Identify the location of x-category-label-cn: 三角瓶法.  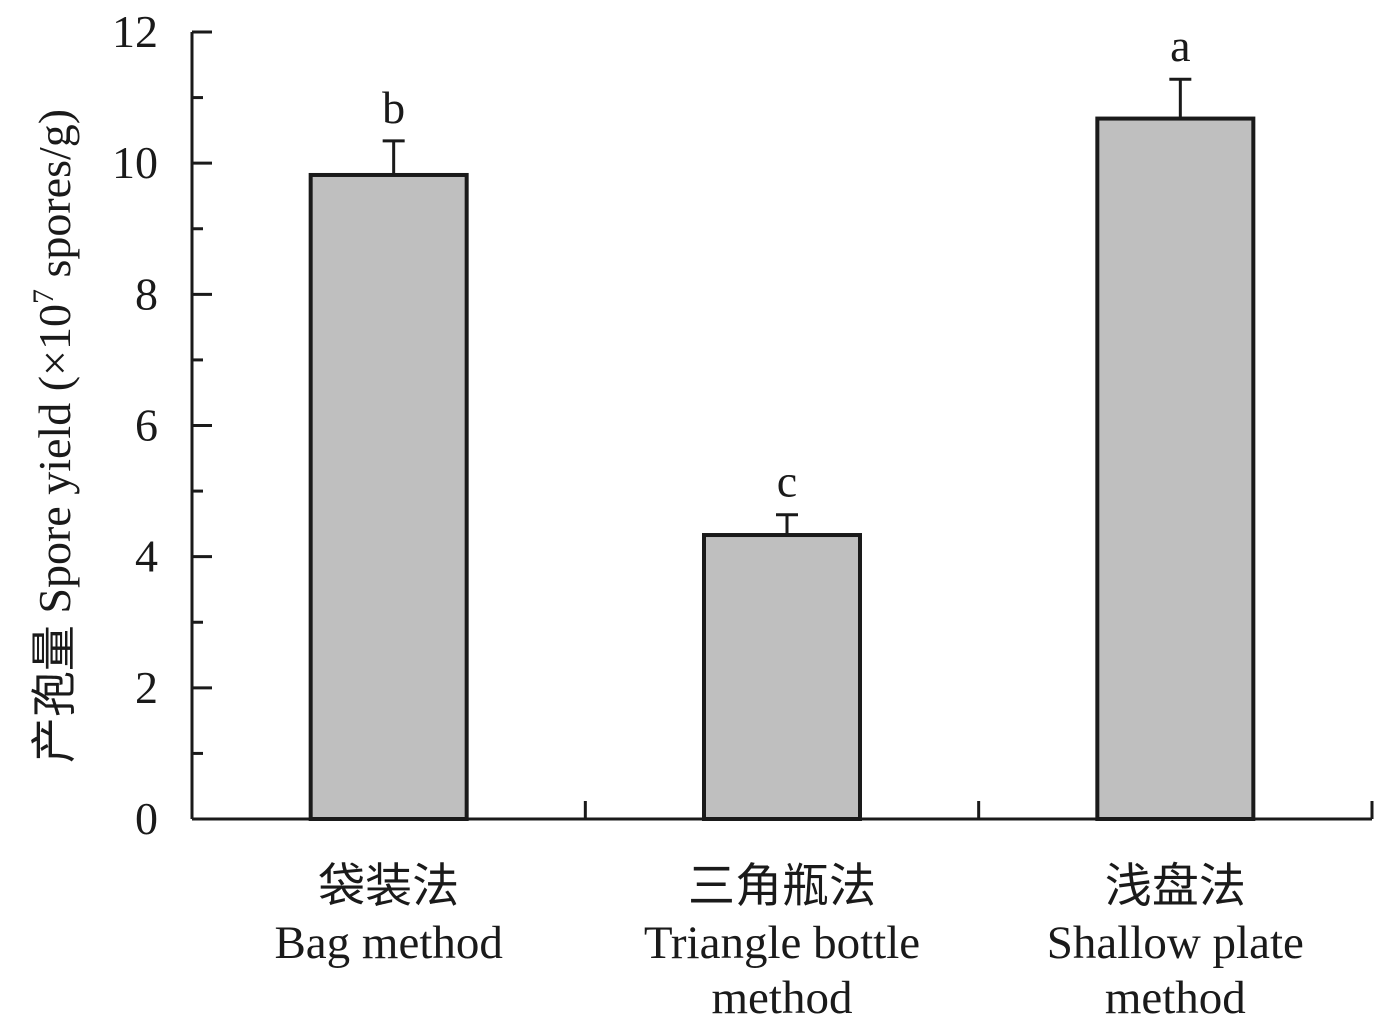
(782, 887).